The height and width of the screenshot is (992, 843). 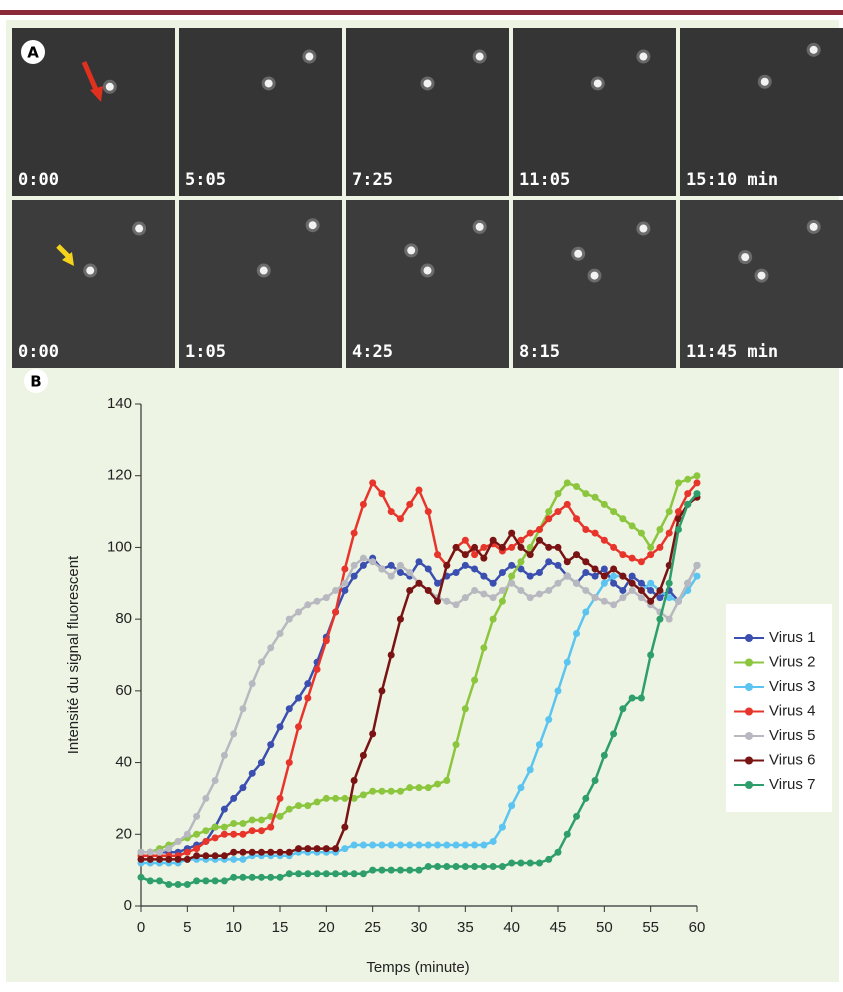 I want to click on time-label: 0:00, so click(x=38, y=352).